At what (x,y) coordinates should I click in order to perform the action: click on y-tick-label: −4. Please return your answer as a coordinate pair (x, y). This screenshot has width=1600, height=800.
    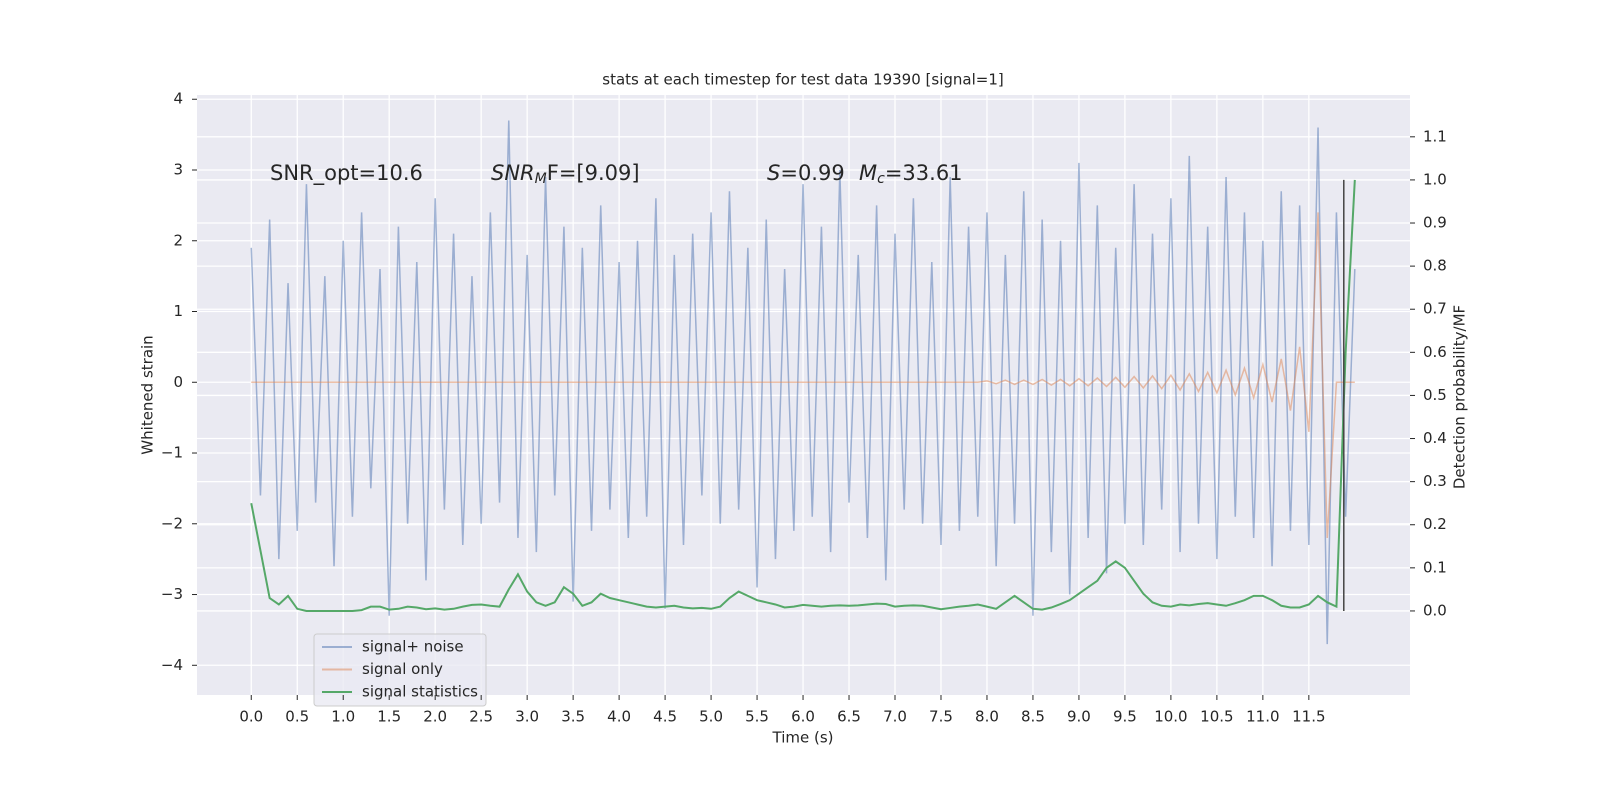
    Looking at the image, I should click on (172, 665).